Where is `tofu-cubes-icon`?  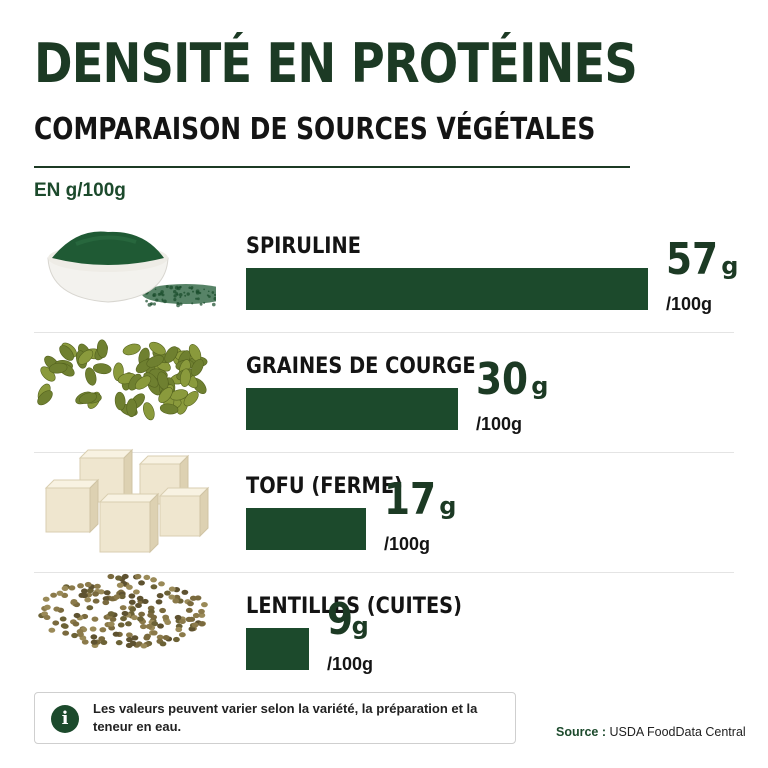
tofu-cubes-icon is located at coordinates (127, 501).